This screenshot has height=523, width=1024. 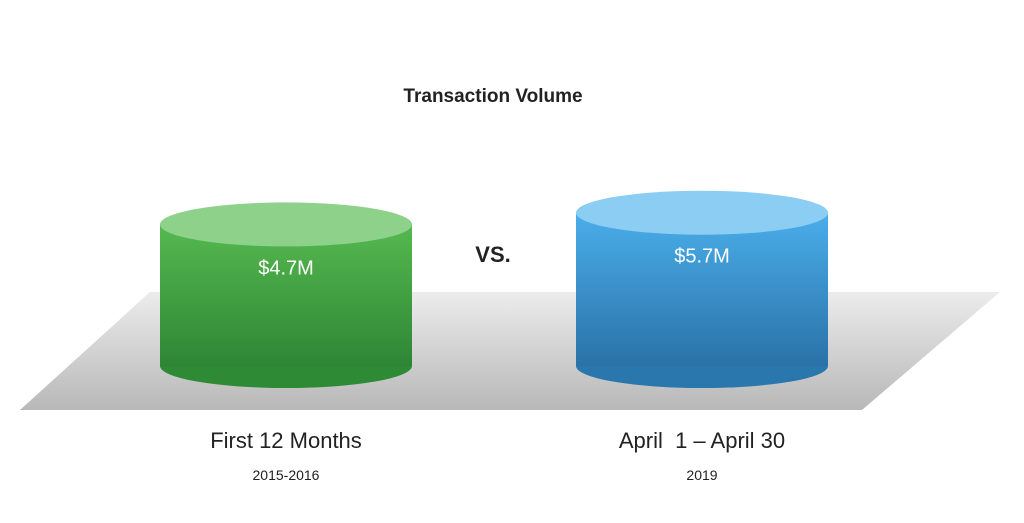 I want to click on category-sublabel-2019: 2019, so click(x=701, y=475).